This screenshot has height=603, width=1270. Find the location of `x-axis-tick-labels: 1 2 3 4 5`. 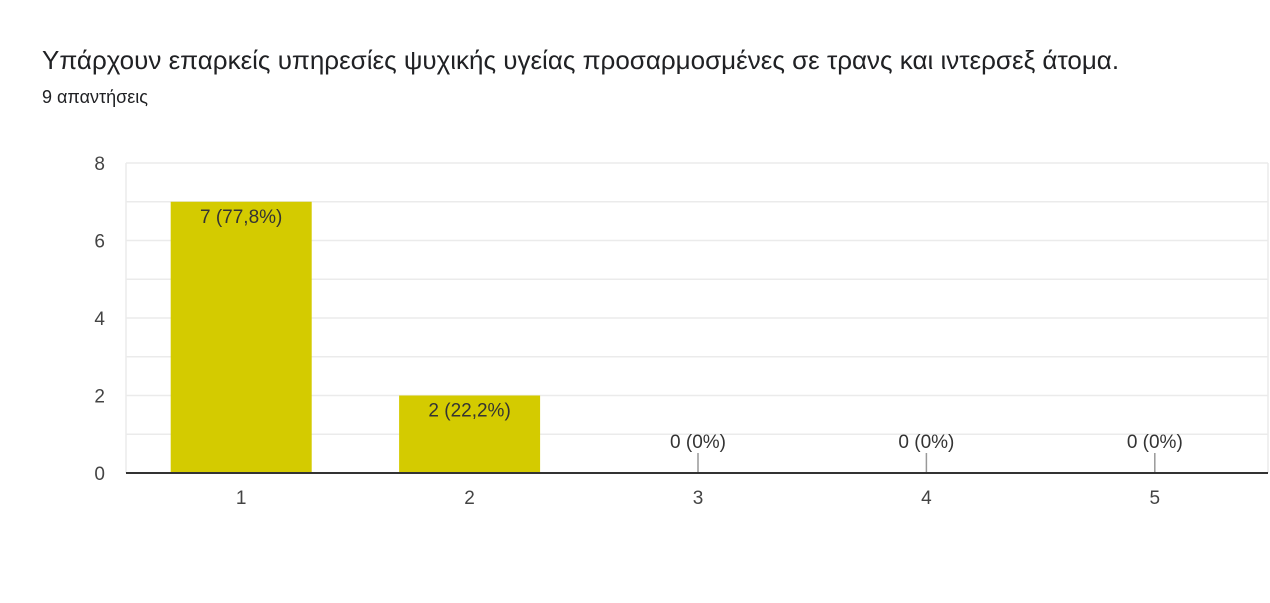

x-axis-tick-labels: 1 2 3 4 5 is located at coordinates (698, 498).